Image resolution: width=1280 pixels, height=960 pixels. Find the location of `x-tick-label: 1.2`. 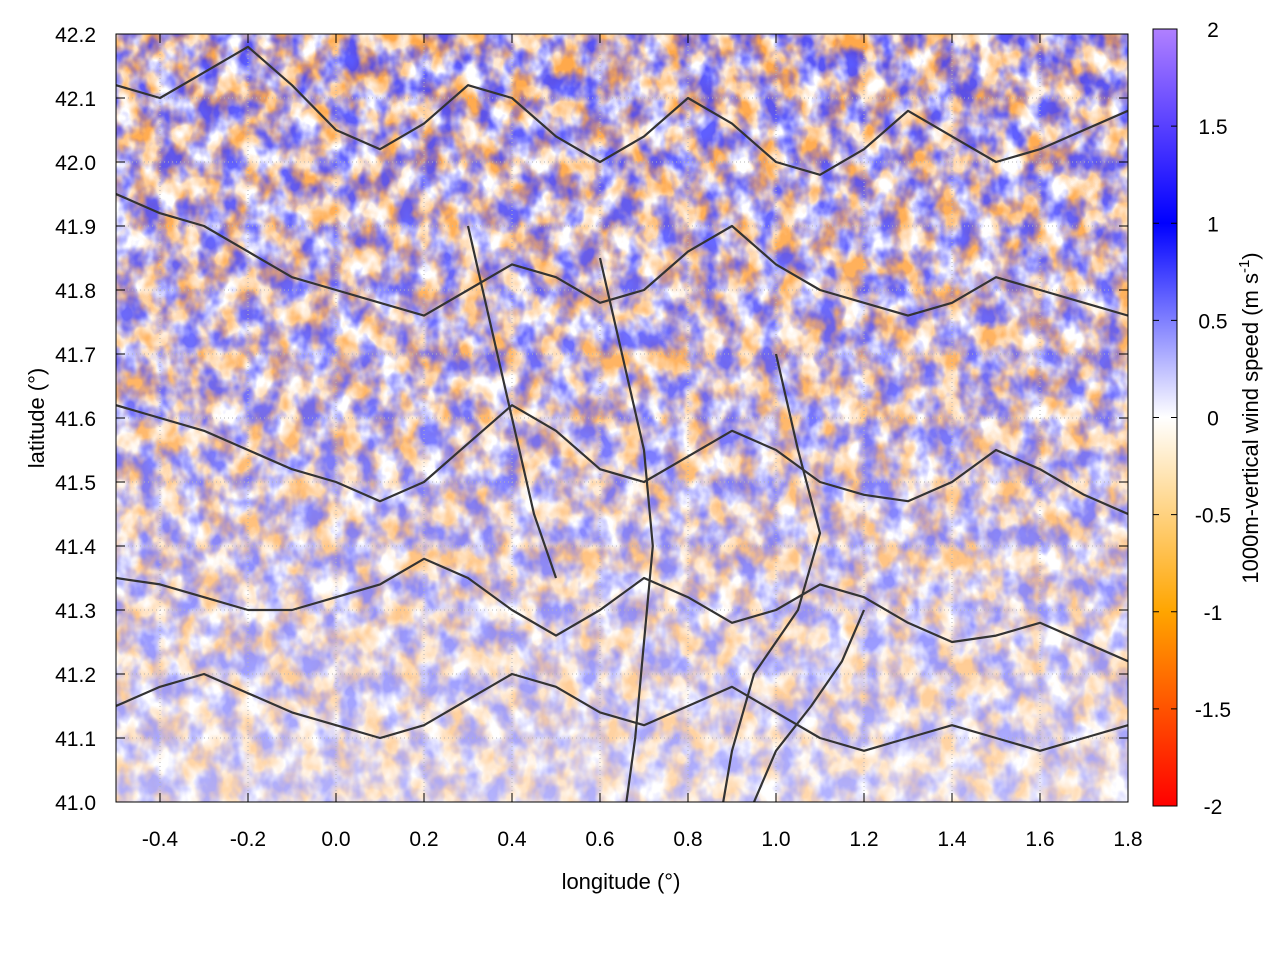

x-tick-label: 1.2 is located at coordinates (863, 839).